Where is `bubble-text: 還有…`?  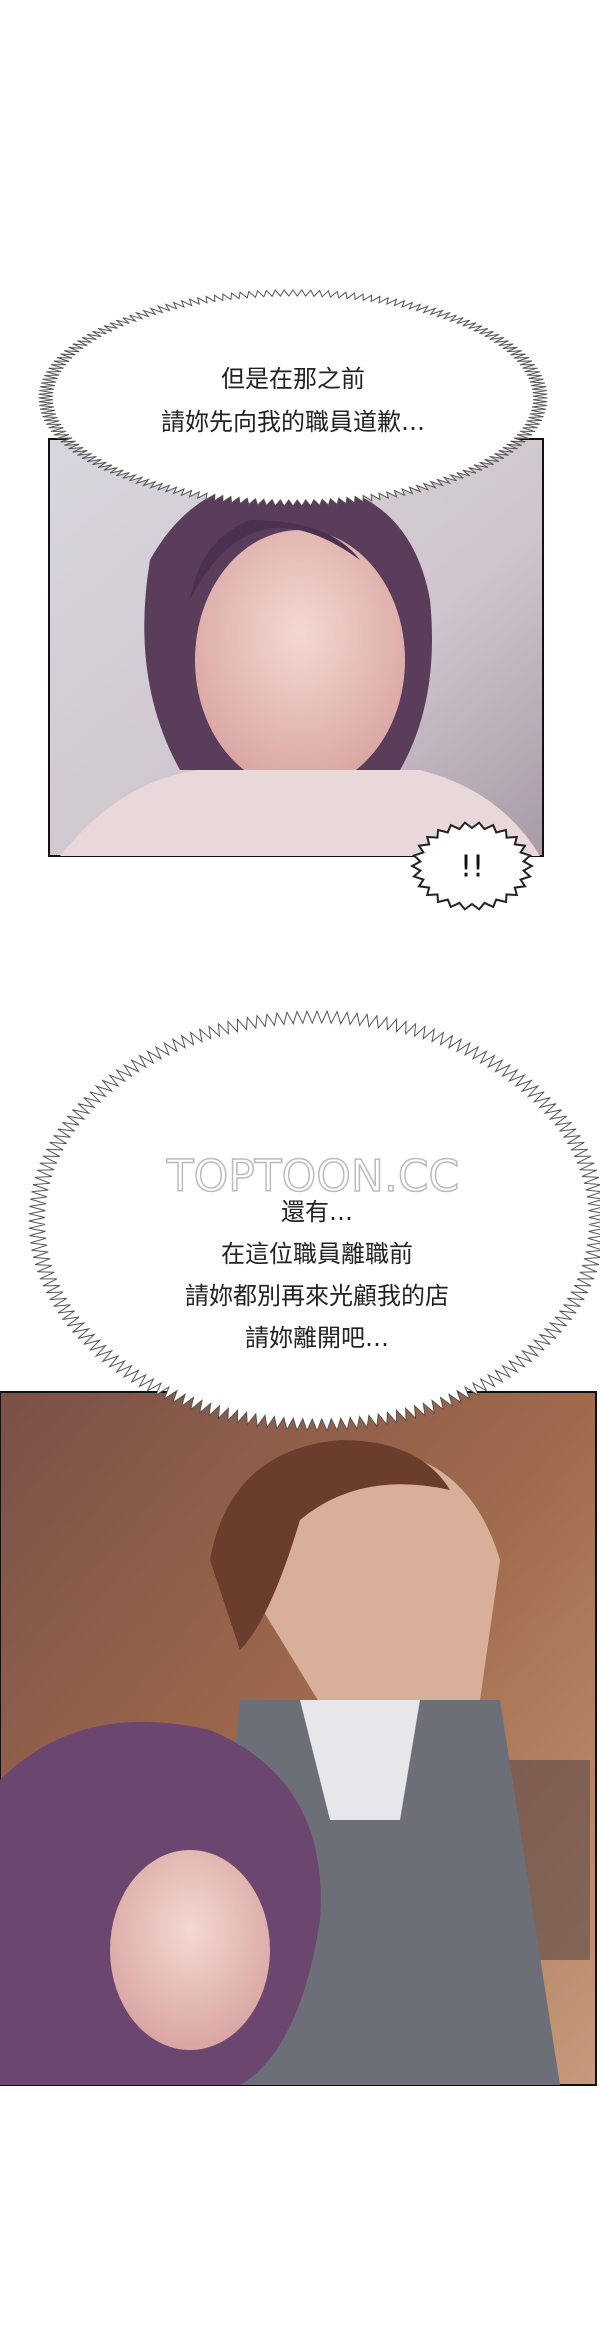
bubble-text: 還有… is located at coordinates (317, 1212).